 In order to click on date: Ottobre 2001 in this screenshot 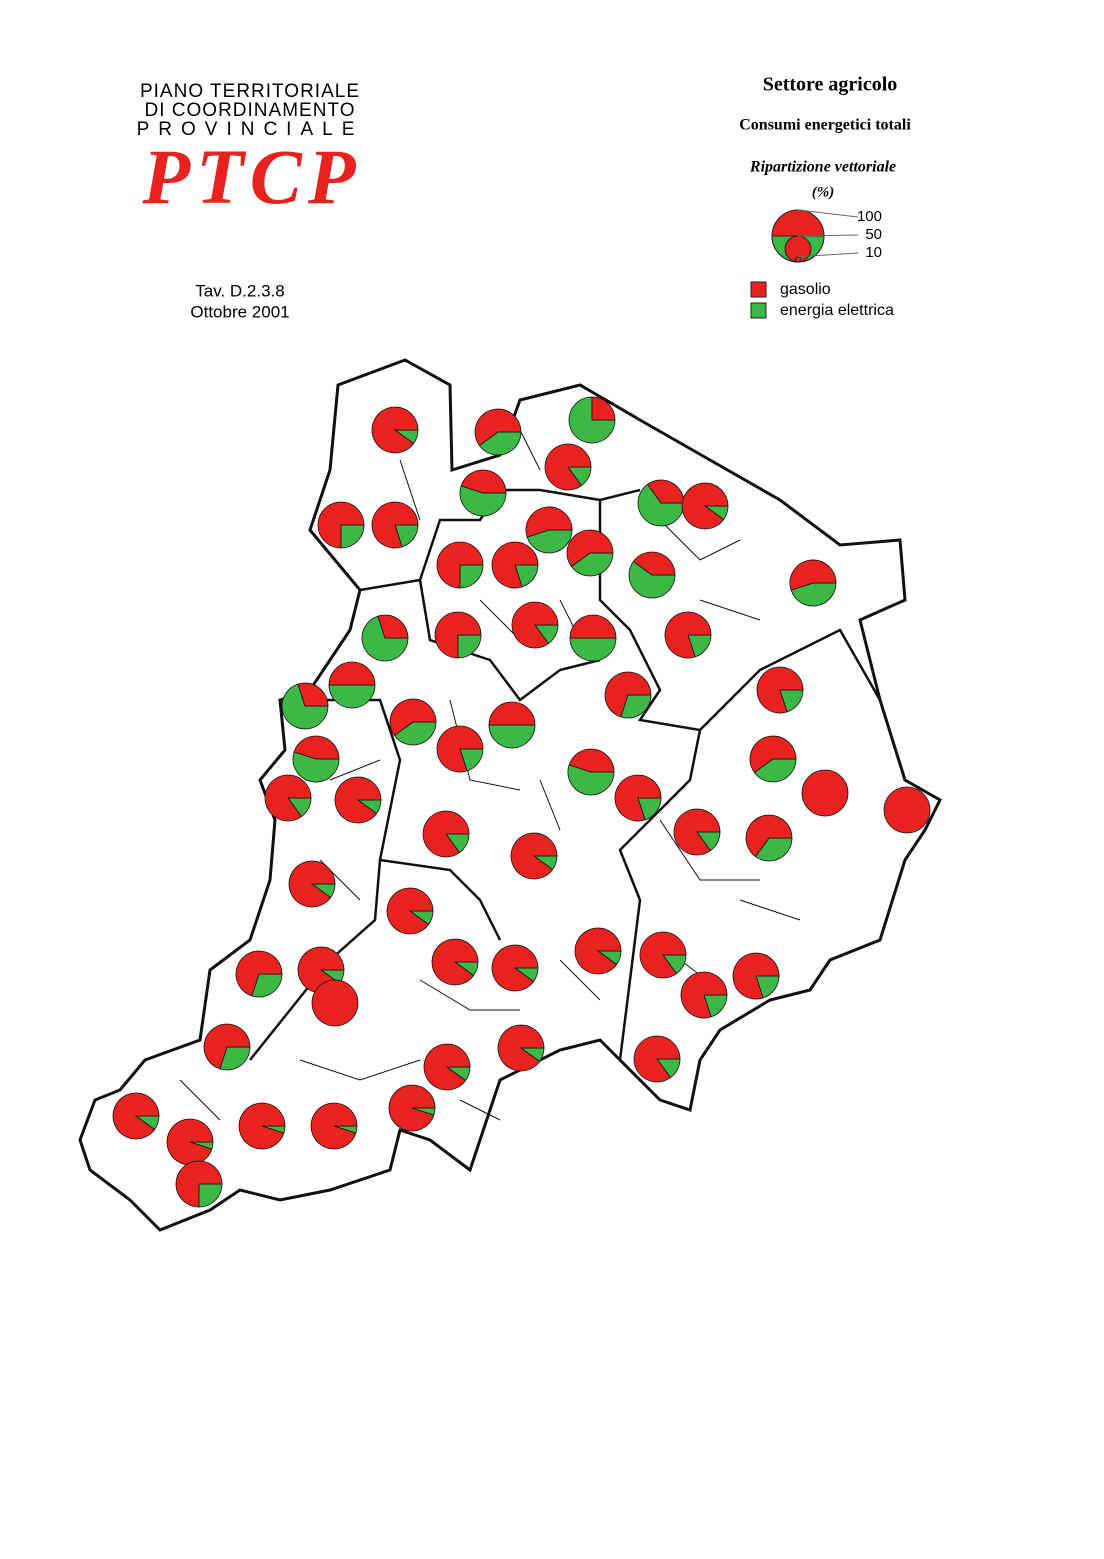, I will do `click(239, 311)`.